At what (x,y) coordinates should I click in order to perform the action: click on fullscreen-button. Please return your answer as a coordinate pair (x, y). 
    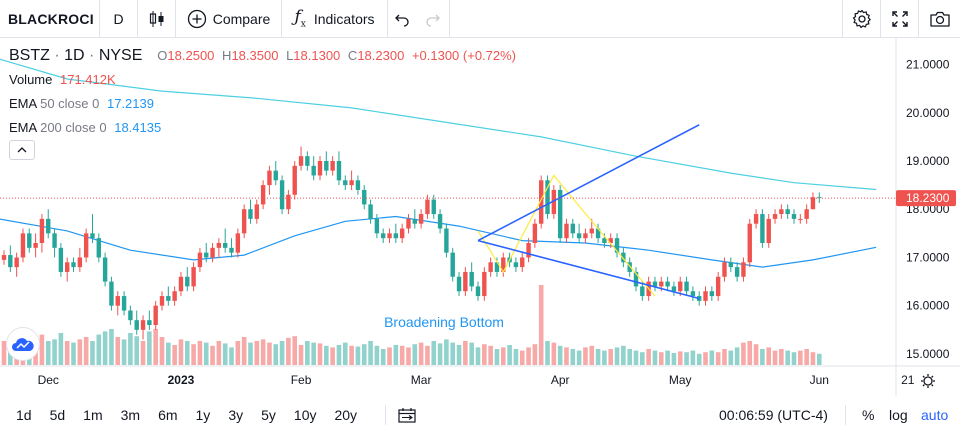
    Looking at the image, I should click on (899, 19).